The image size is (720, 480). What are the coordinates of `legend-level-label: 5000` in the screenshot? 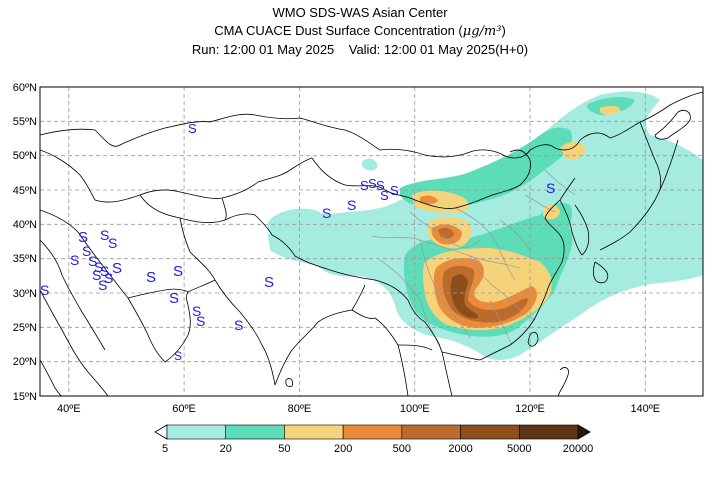 It's located at (519, 449).